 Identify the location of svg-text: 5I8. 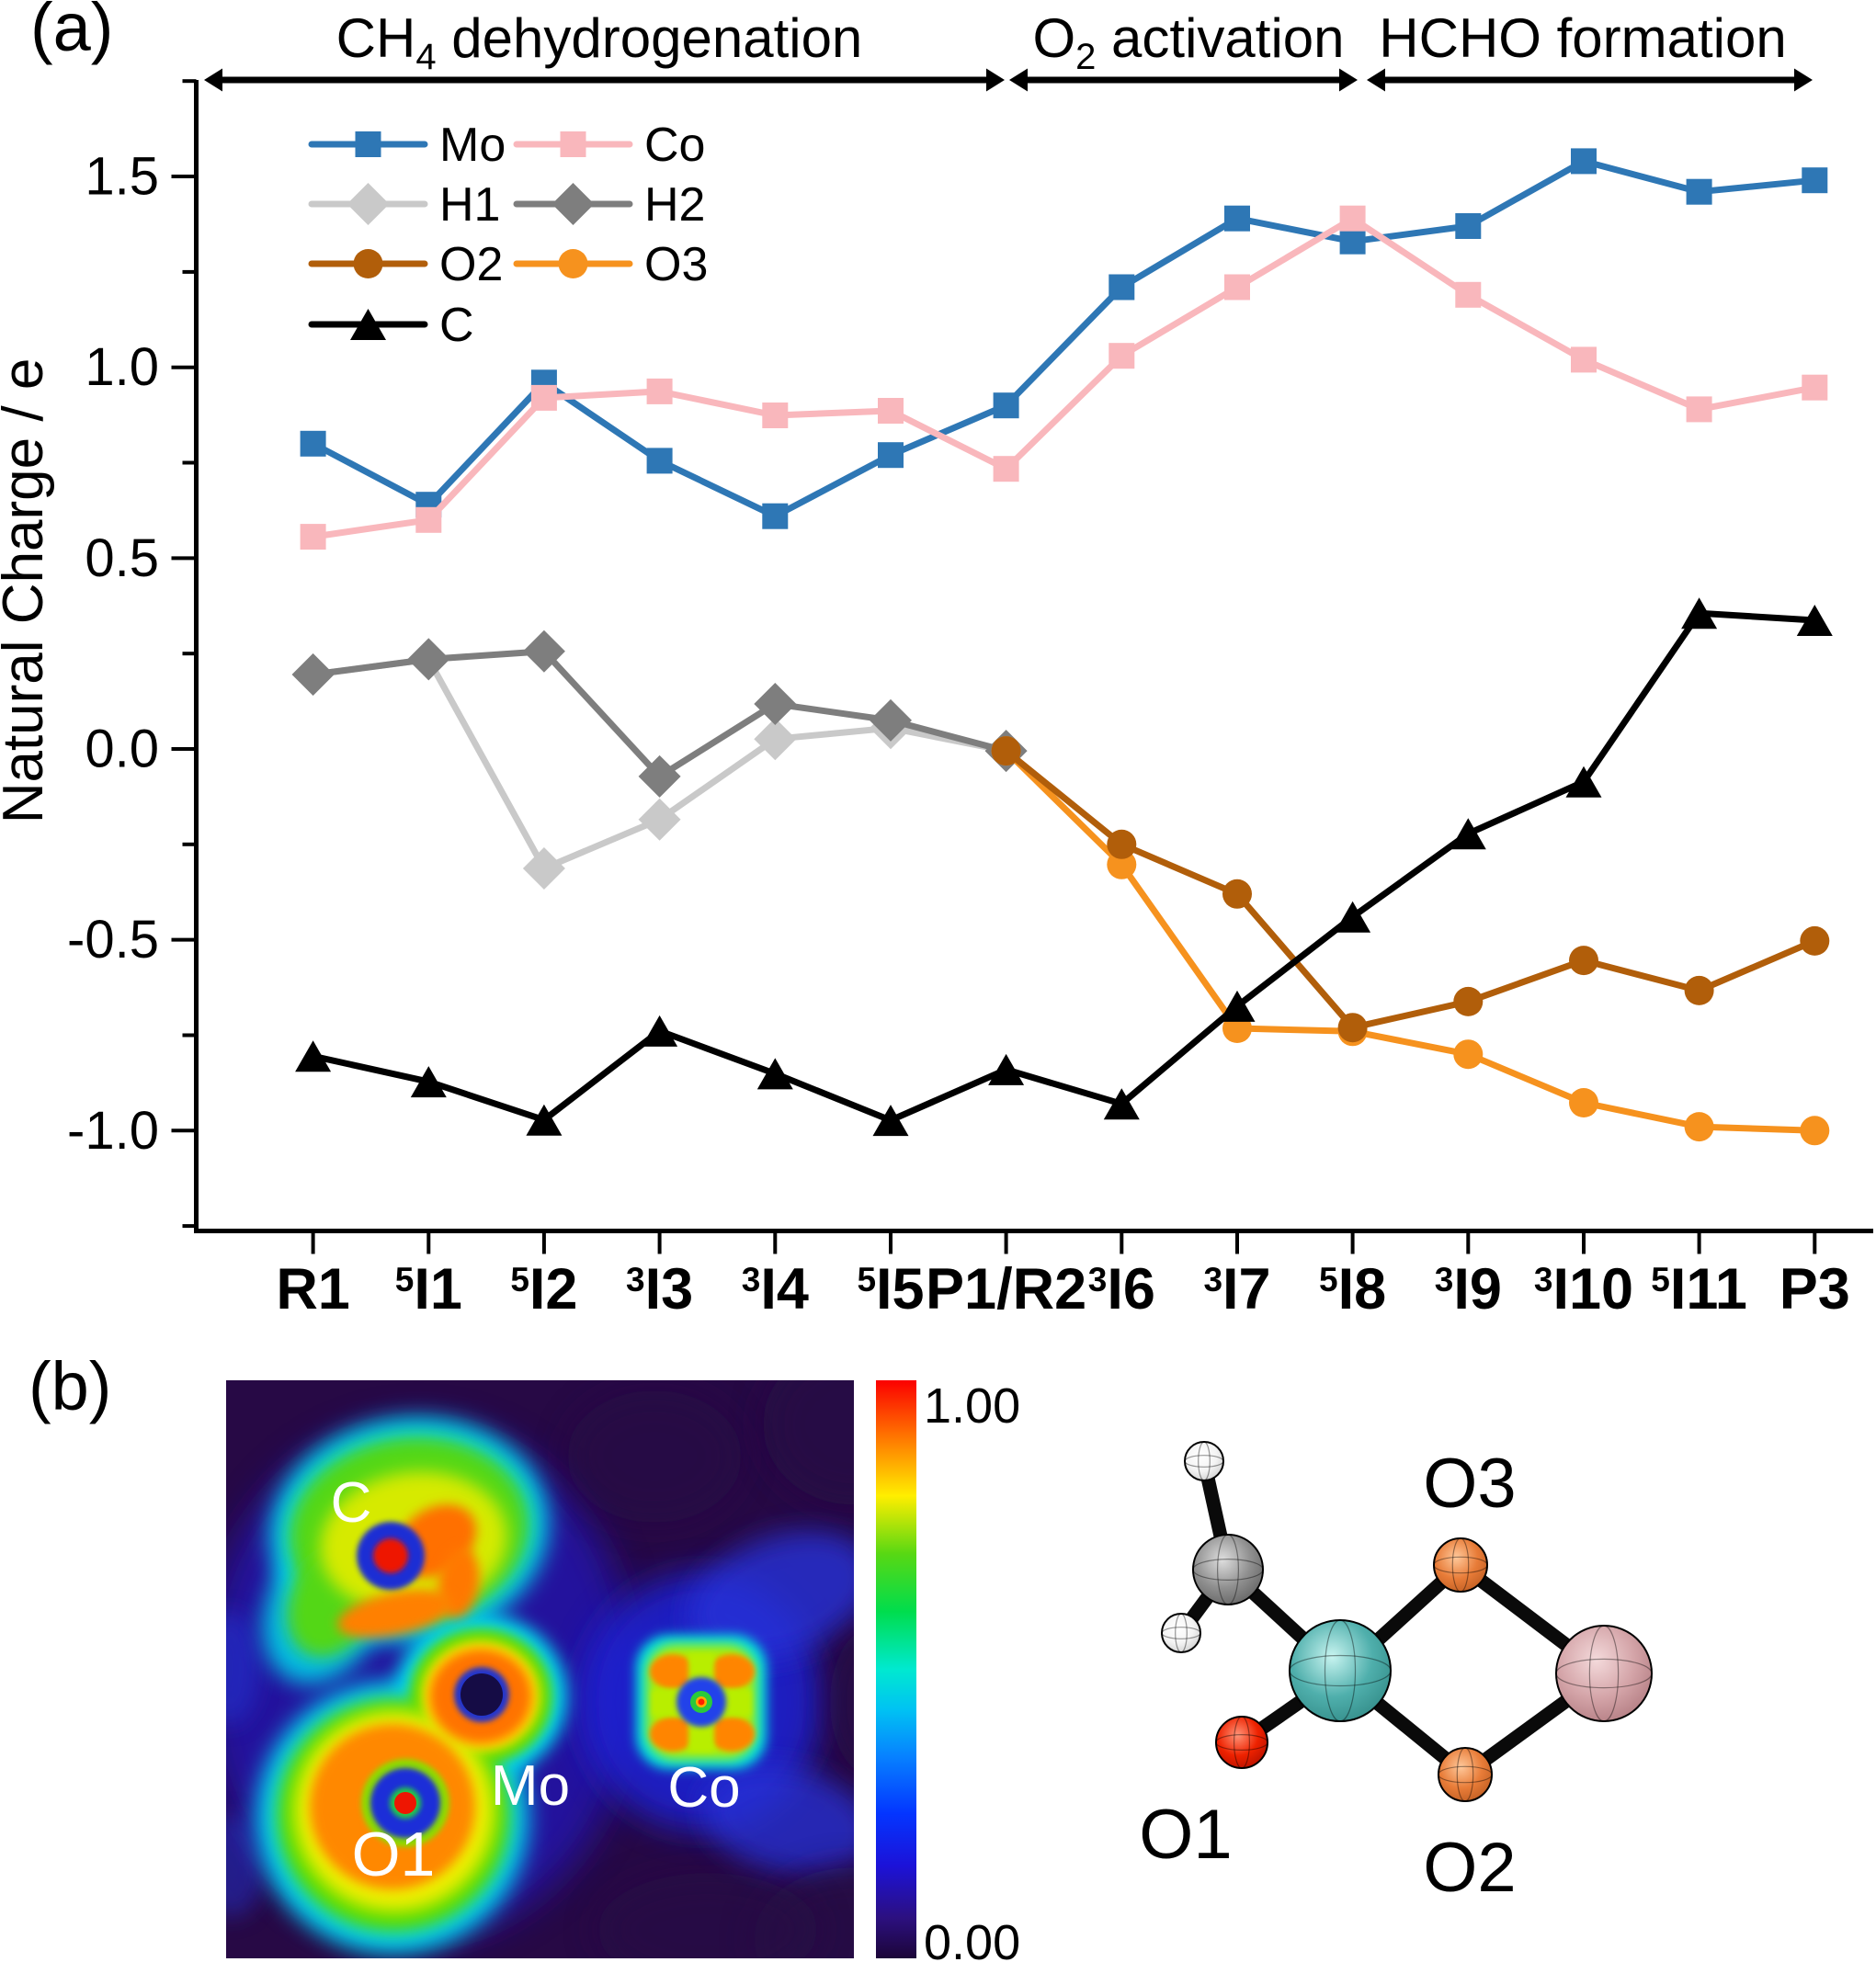
(1352, 1289).